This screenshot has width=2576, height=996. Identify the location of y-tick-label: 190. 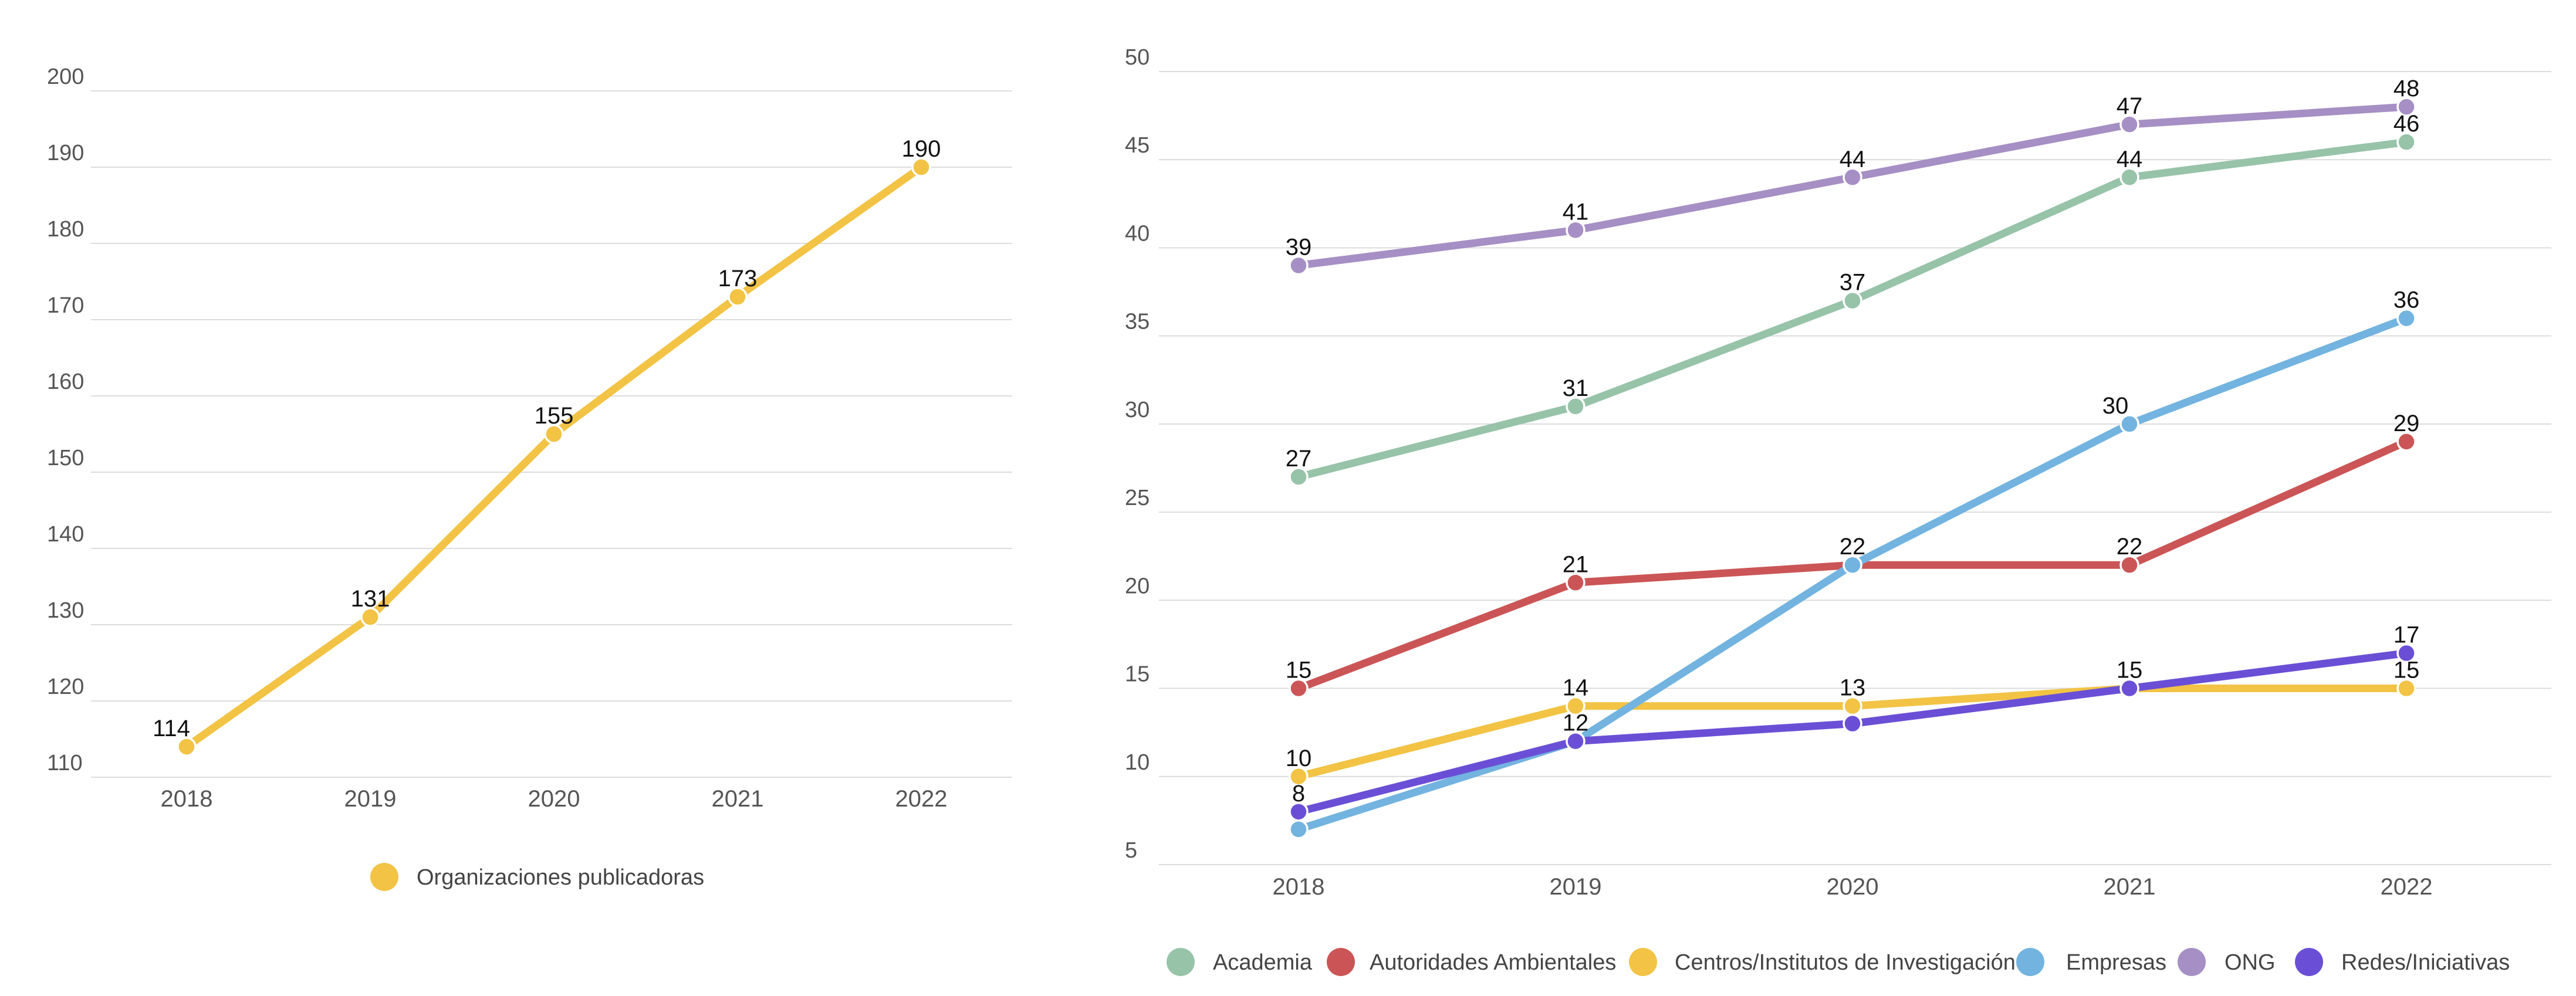
(65, 153).